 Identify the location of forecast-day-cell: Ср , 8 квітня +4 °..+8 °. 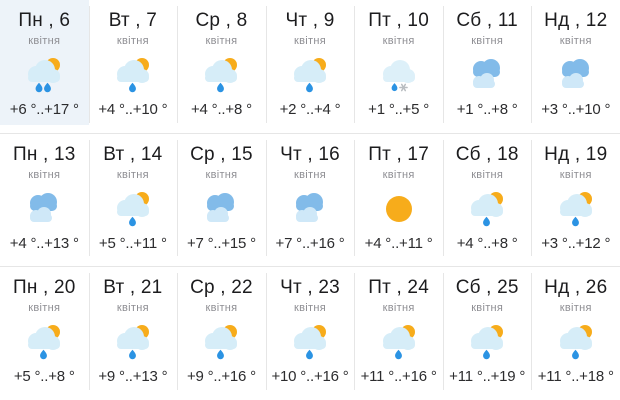
(221, 66).